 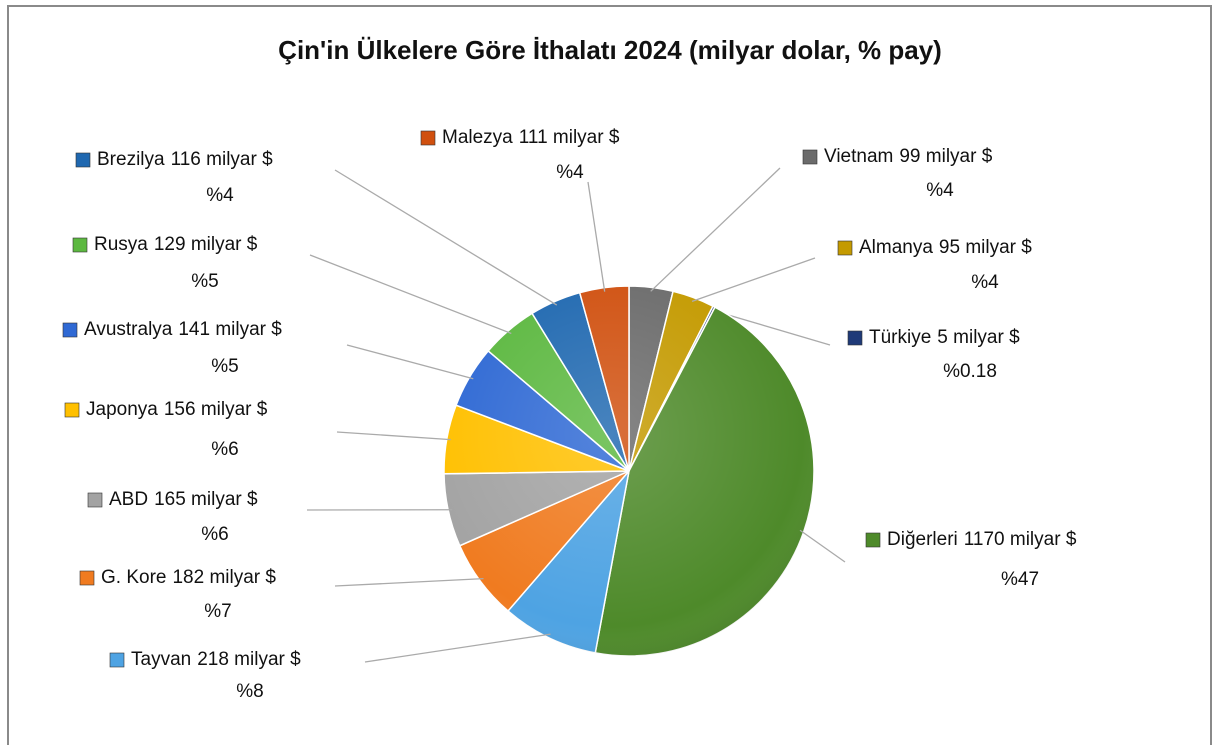 What do you see at coordinates (1020, 539) in the screenshot?
I see `value-label: 1170 milyar $` at bounding box center [1020, 539].